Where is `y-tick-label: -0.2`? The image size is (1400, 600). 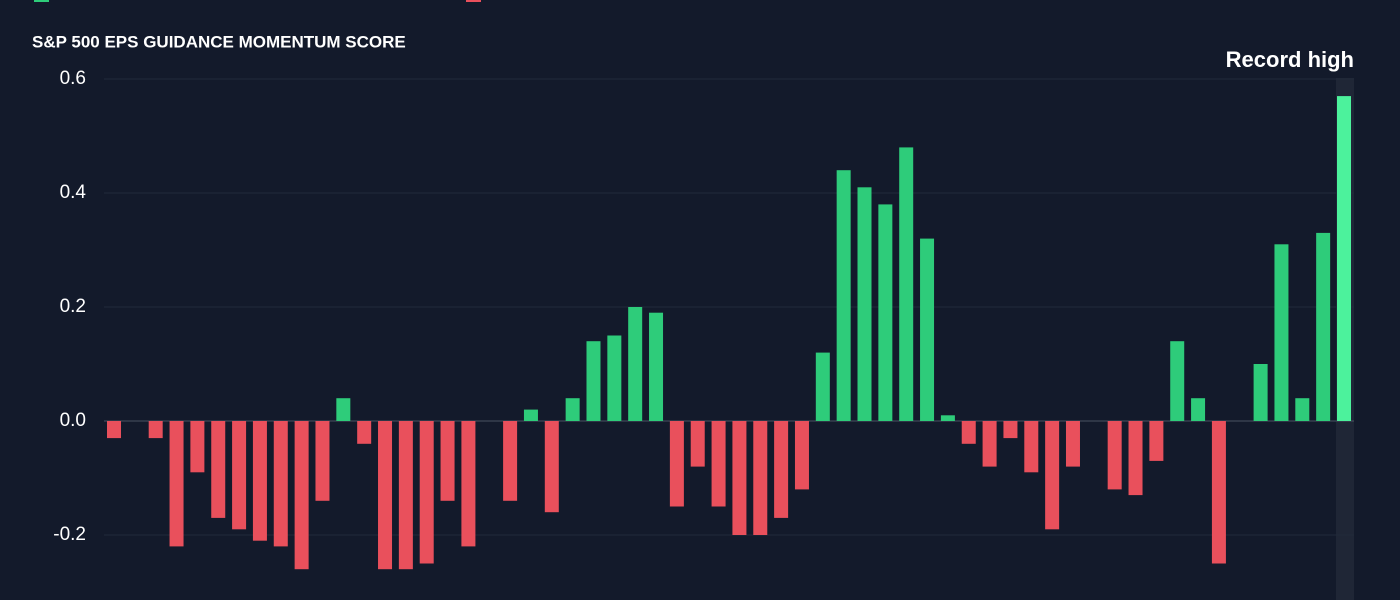
y-tick-label: -0.2 is located at coordinates (69, 534).